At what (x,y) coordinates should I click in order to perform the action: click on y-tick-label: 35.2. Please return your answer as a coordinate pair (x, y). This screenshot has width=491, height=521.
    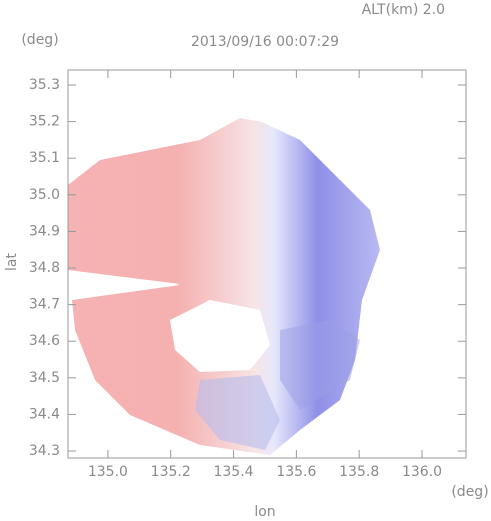
    Looking at the image, I should click on (44, 122).